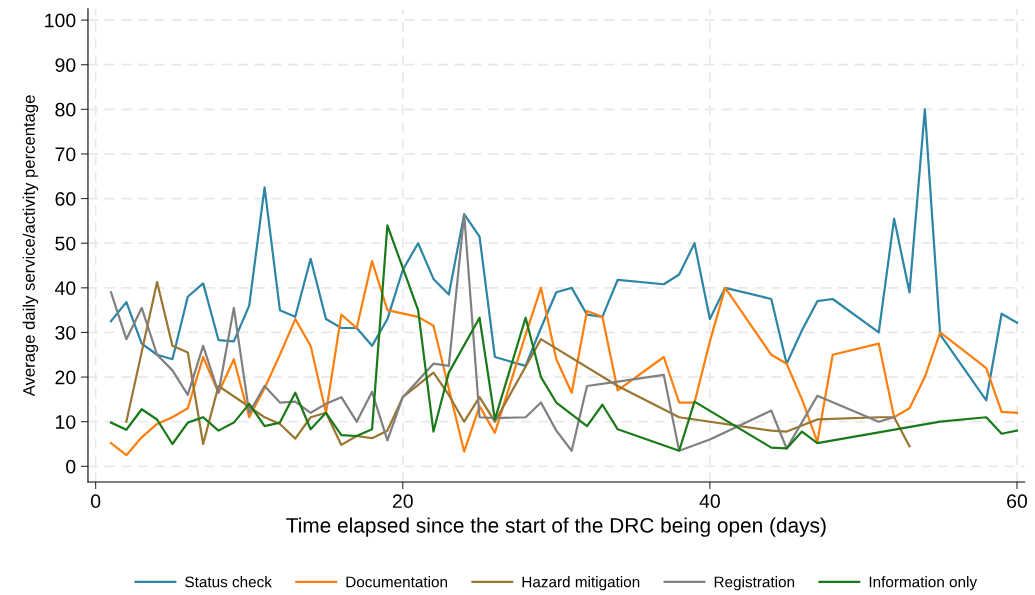 Image resolution: width=1035 pixels, height=595 pixels. What do you see at coordinates (923, 583) in the screenshot?
I see `legend-label: Information only` at bounding box center [923, 583].